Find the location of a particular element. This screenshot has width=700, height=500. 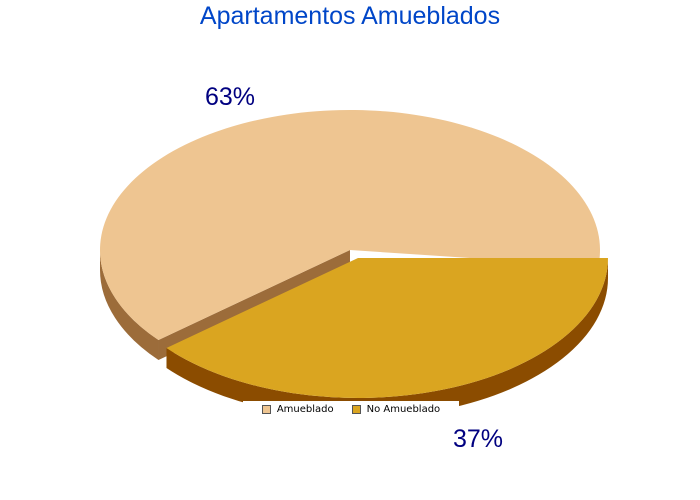

data-label-amueblado: 63% is located at coordinates (230, 97).